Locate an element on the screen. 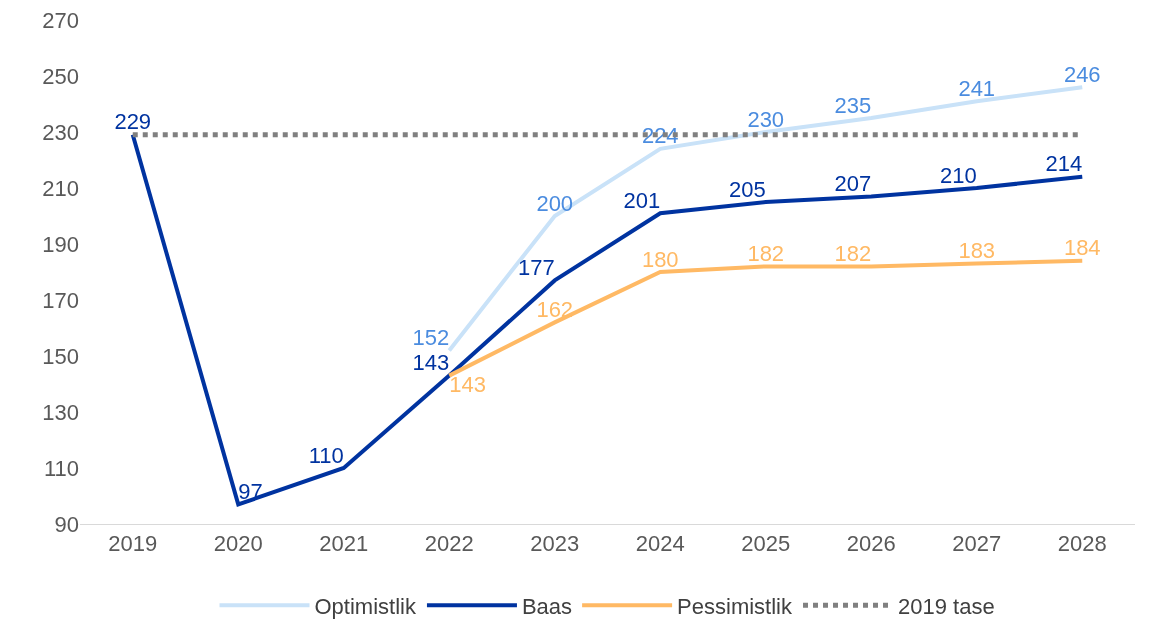 This screenshot has height=639, width=1155. data-label: 200 is located at coordinates (555, 203).